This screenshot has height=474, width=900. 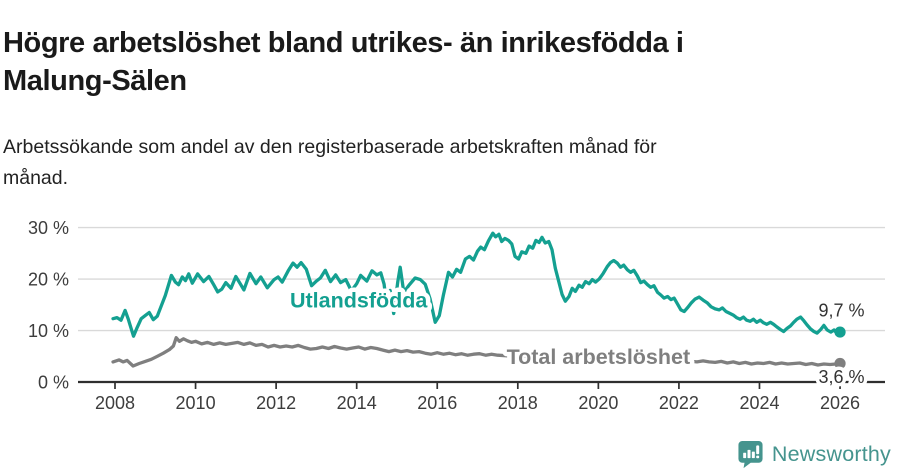 I want to click on y-axis-tick-label: 20 %, so click(x=48, y=280).